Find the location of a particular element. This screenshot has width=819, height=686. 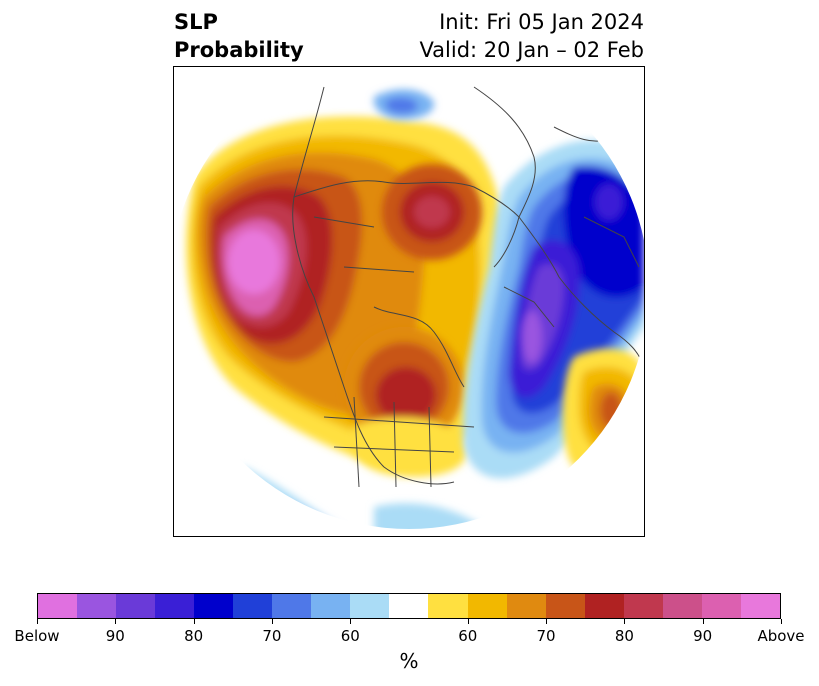

chart-title: SLP Probability is located at coordinates (239, 36).